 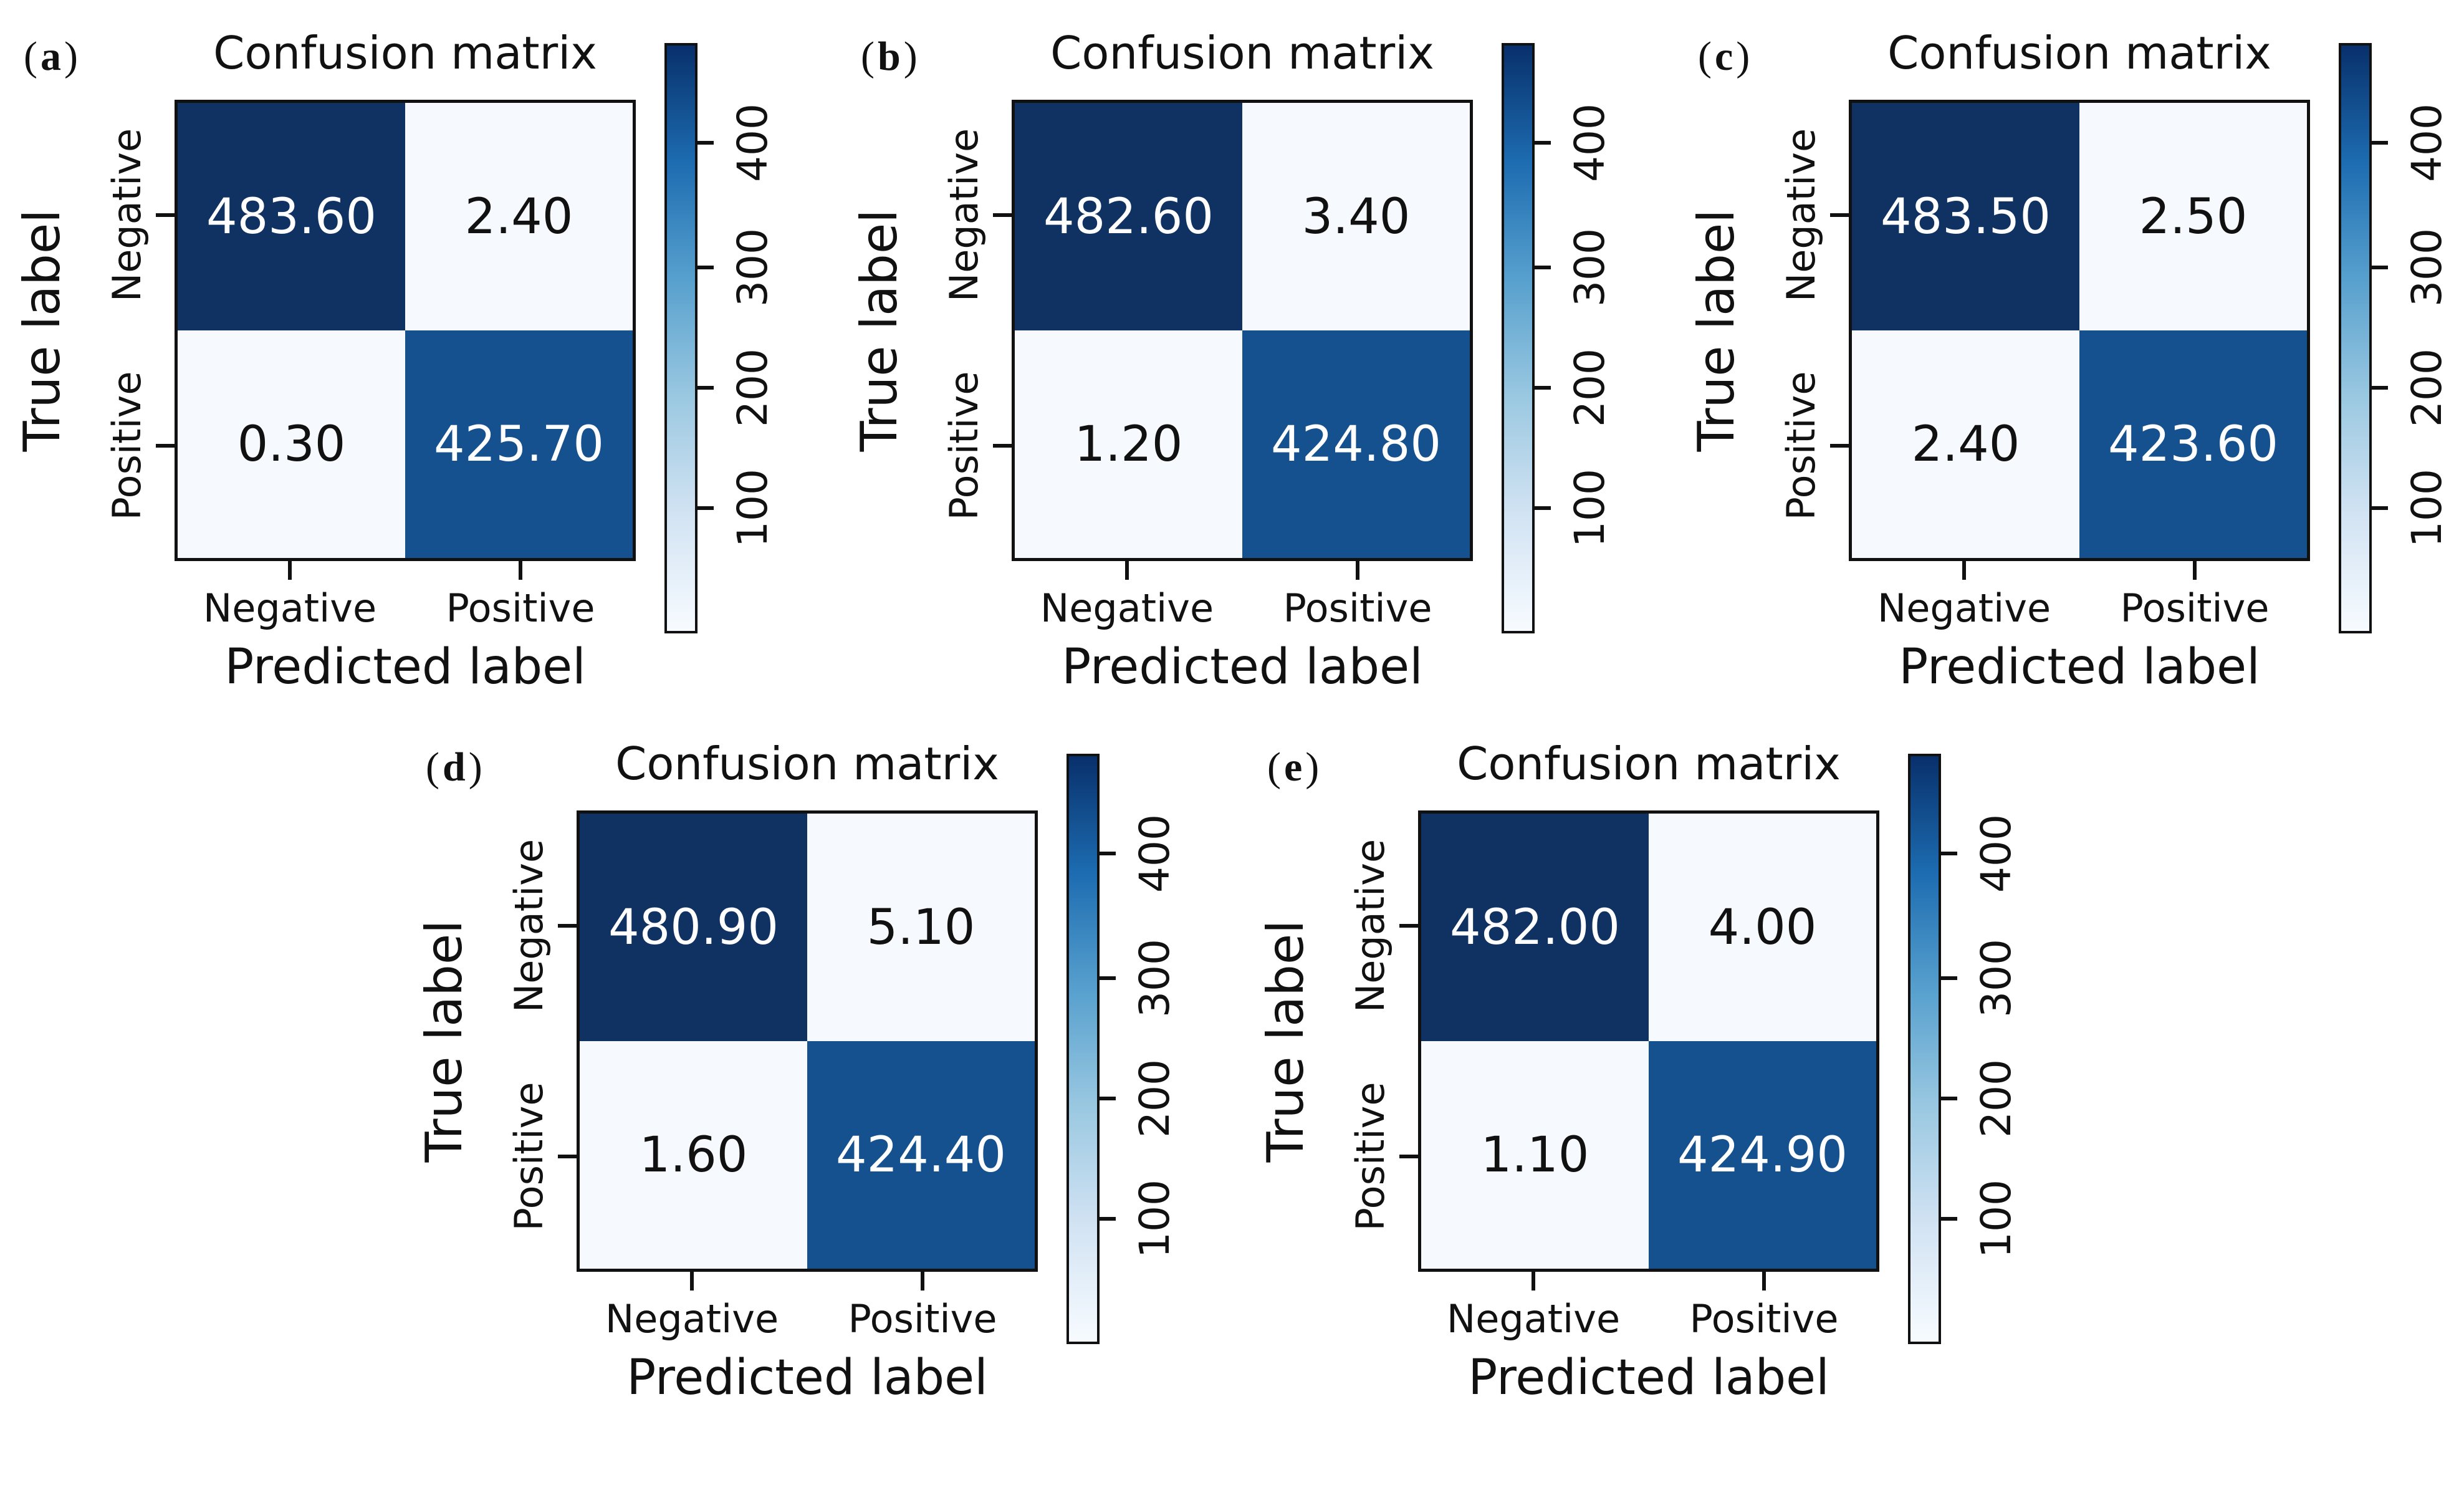 What do you see at coordinates (1128, 444) in the screenshot?
I see `cell-false-negative: 1.20` at bounding box center [1128, 444].